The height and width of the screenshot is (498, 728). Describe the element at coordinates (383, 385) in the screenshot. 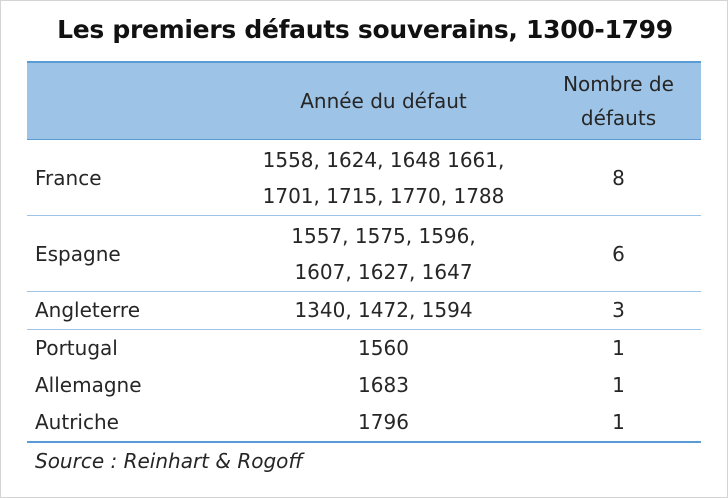

I see `row-years: 1683` at that location.